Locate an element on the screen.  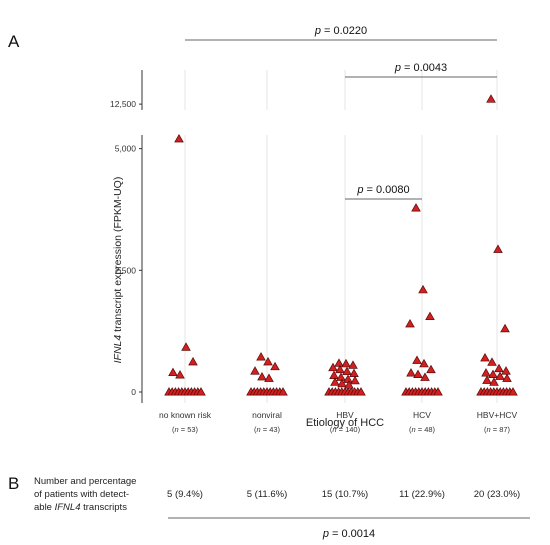
table-p-value: p = 0.0014 is located at coordinates (348, 534).